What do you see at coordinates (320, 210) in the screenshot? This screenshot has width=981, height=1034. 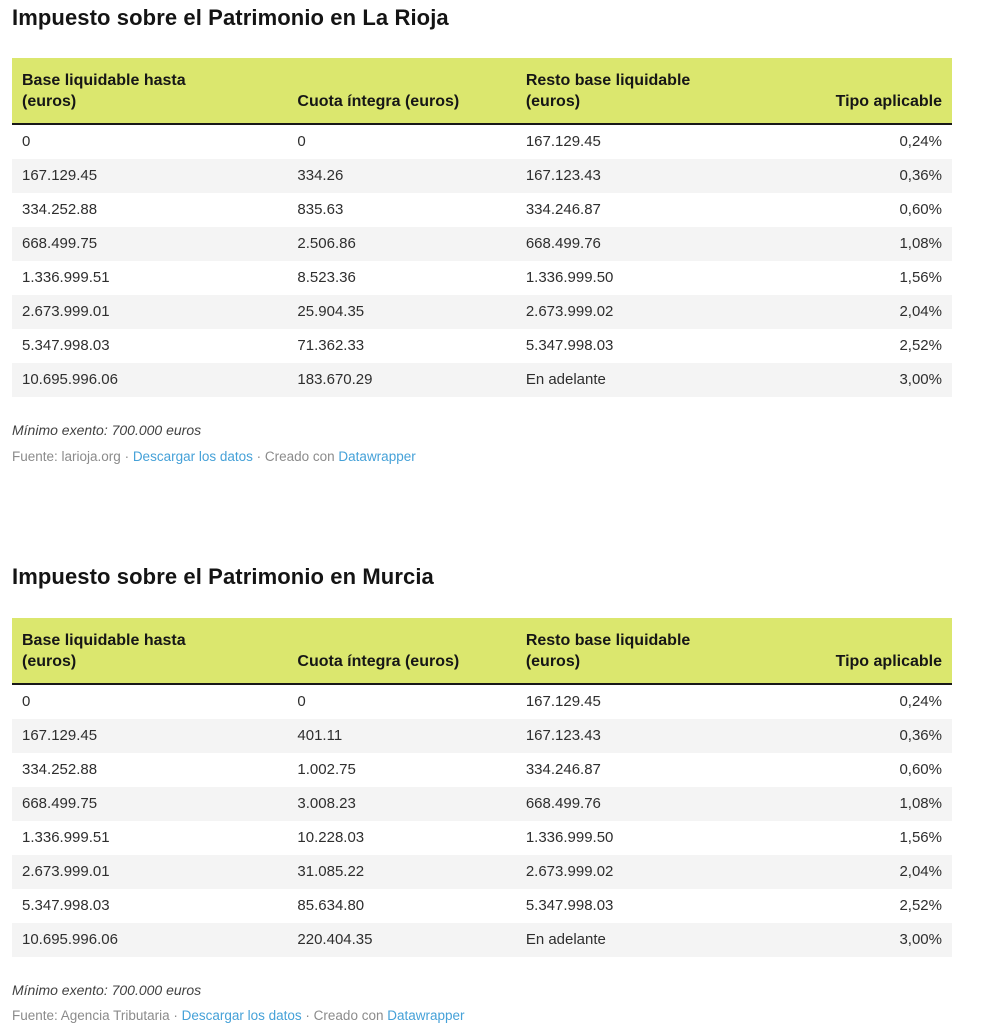 I see `table-cell: 835.63` at bounding box center [320, 210].